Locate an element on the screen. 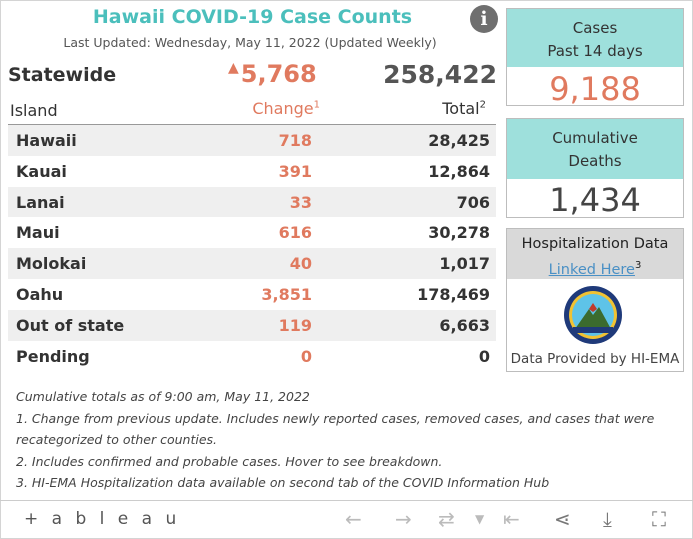 The height and width of the screenshot is (539, 693). fullscreen-icon: ⛶ is located at coordinates (659, 519).